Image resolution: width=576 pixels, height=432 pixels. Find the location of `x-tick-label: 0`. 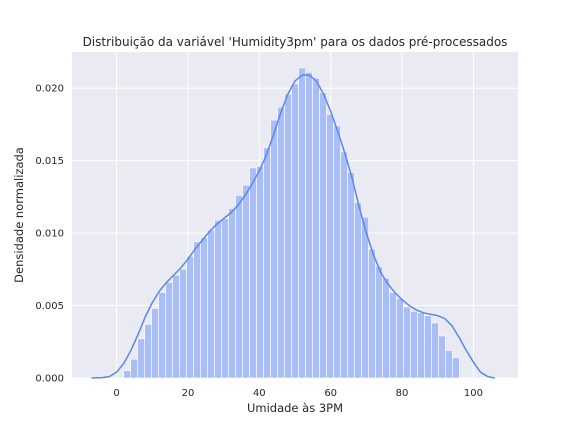

x-tick-label: 0 is located at coordinates (116, 393).